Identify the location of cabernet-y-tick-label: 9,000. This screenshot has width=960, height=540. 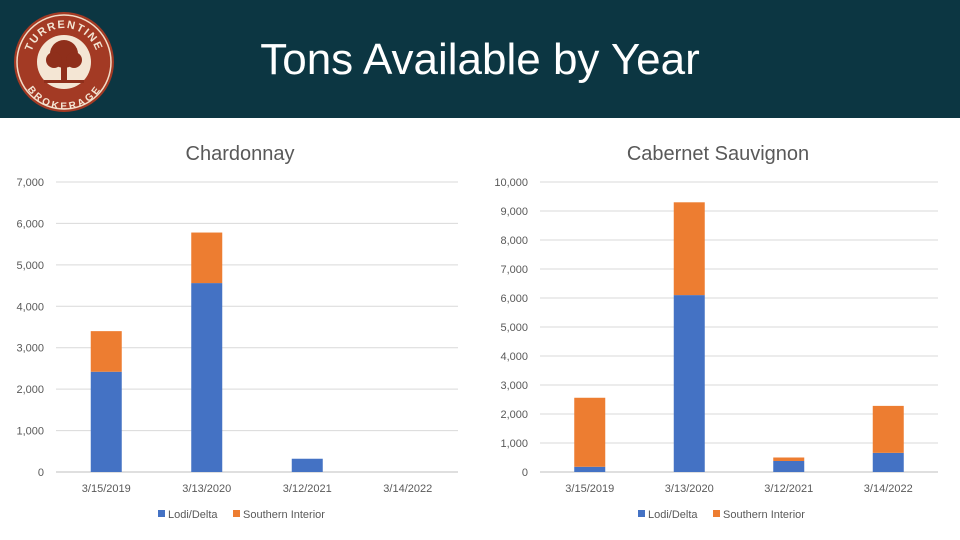
(514, 212).